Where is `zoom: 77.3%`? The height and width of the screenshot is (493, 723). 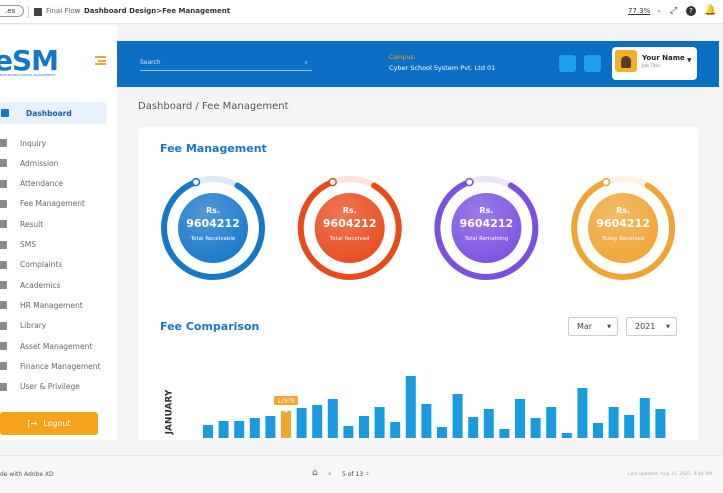
zoom: 77.3% is located at coordinates (639, 11).